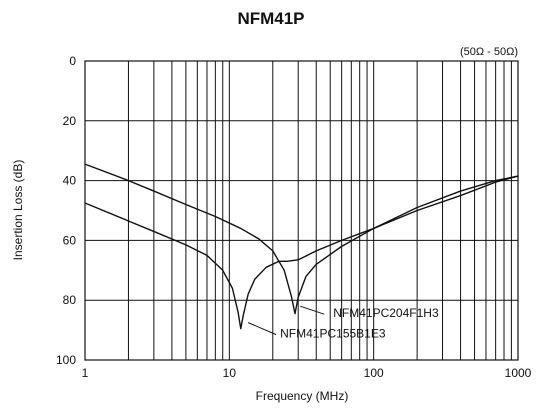  Describe the element at coordinates (70, 121) in the screenshot. I see `y-tick-label: 20` at that location.